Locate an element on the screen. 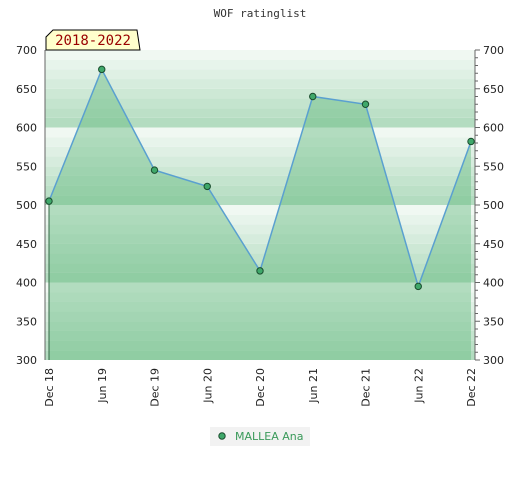 The image size is (520, 480). y-tick-label-right: 600 is located at coordinates (493, 128).